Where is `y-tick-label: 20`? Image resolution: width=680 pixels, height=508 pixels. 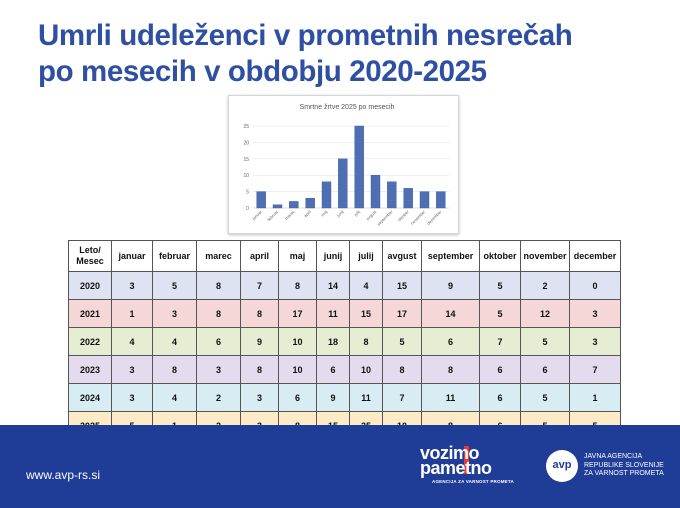
y-tick-label: 20 is located at coordinates (246, 143).